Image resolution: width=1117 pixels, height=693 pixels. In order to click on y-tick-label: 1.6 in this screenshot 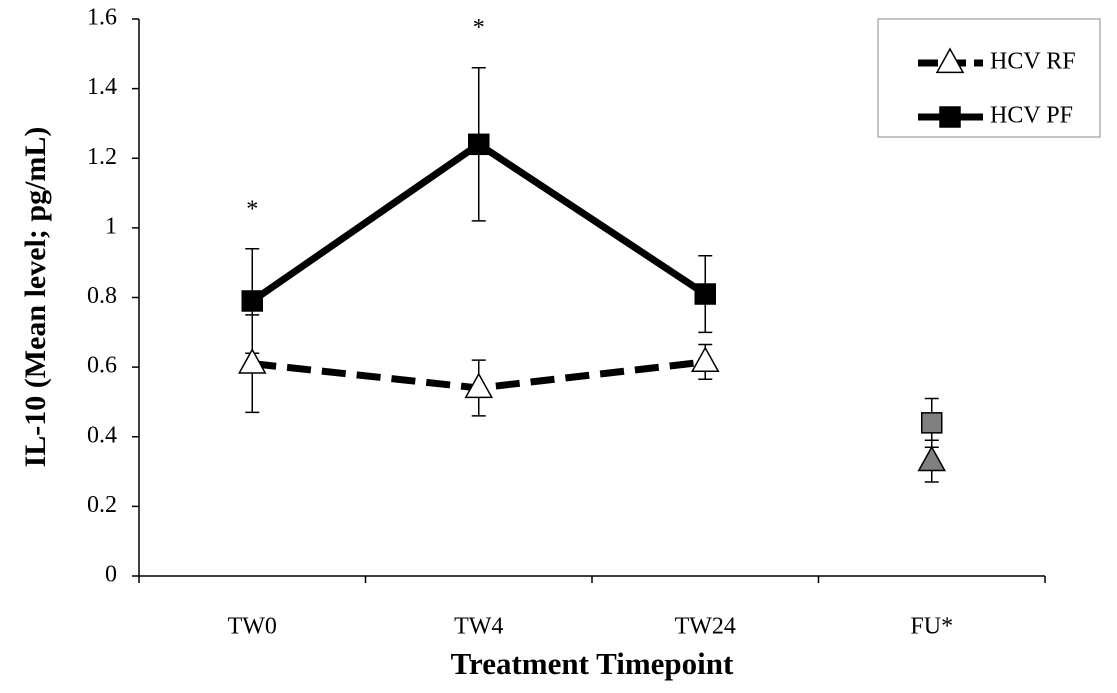, I will do `click(102, 18)`.